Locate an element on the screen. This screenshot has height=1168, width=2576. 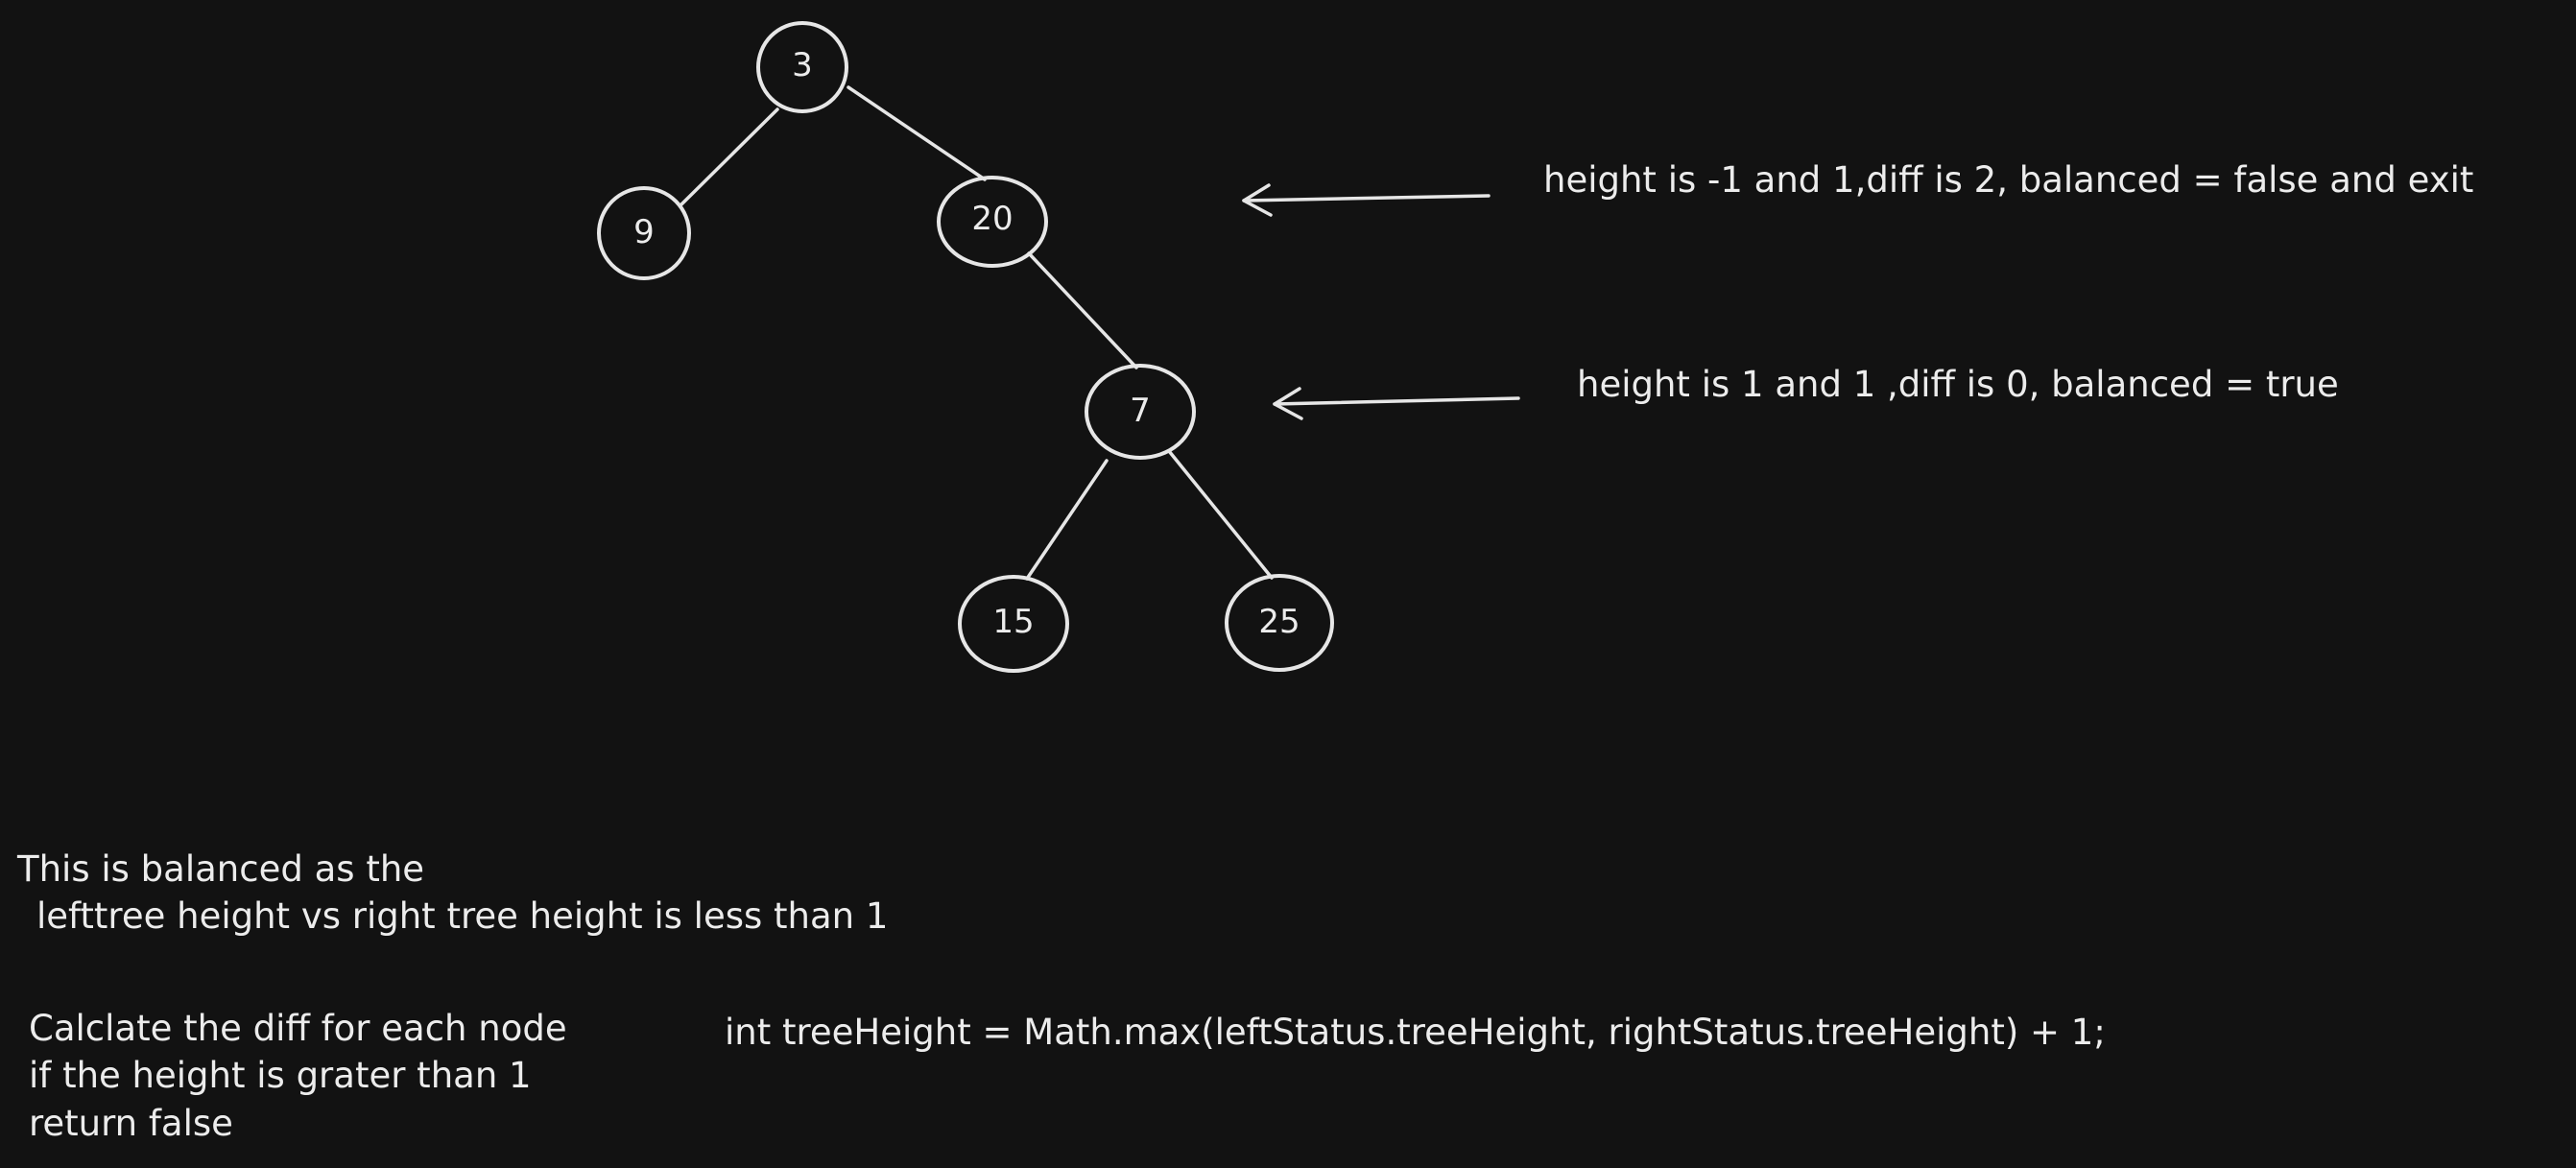
tree-edges is located at coordinates (977, 333).